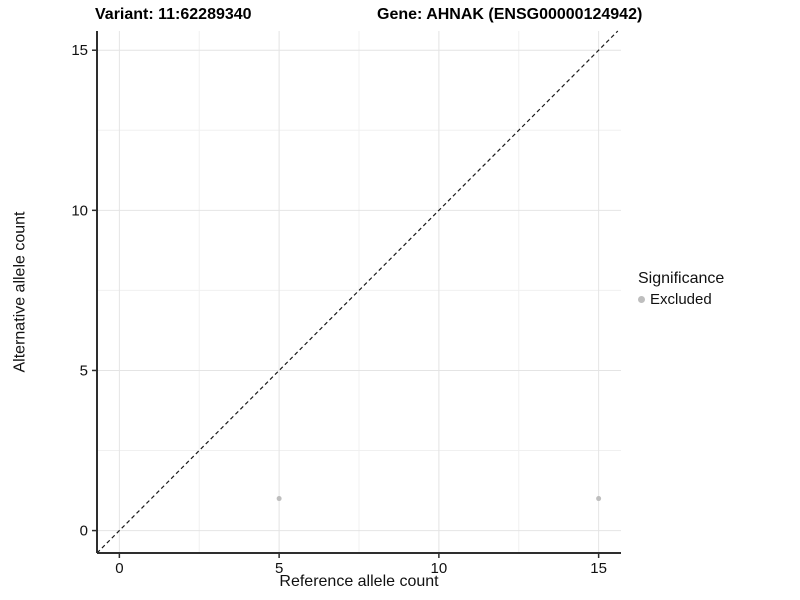  I want to click on x-axis-title: Reference allele count, so click(359, 581).